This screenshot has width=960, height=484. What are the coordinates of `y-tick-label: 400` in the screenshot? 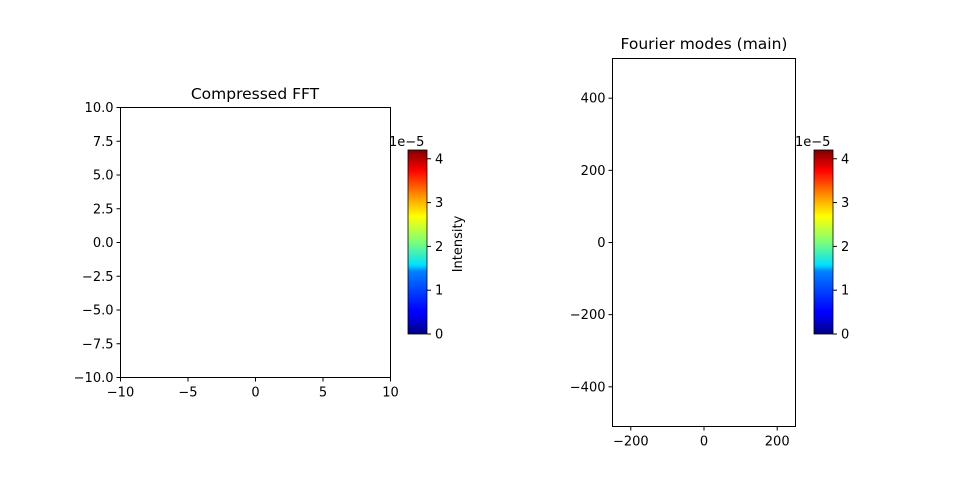 It's located at (593, 99).